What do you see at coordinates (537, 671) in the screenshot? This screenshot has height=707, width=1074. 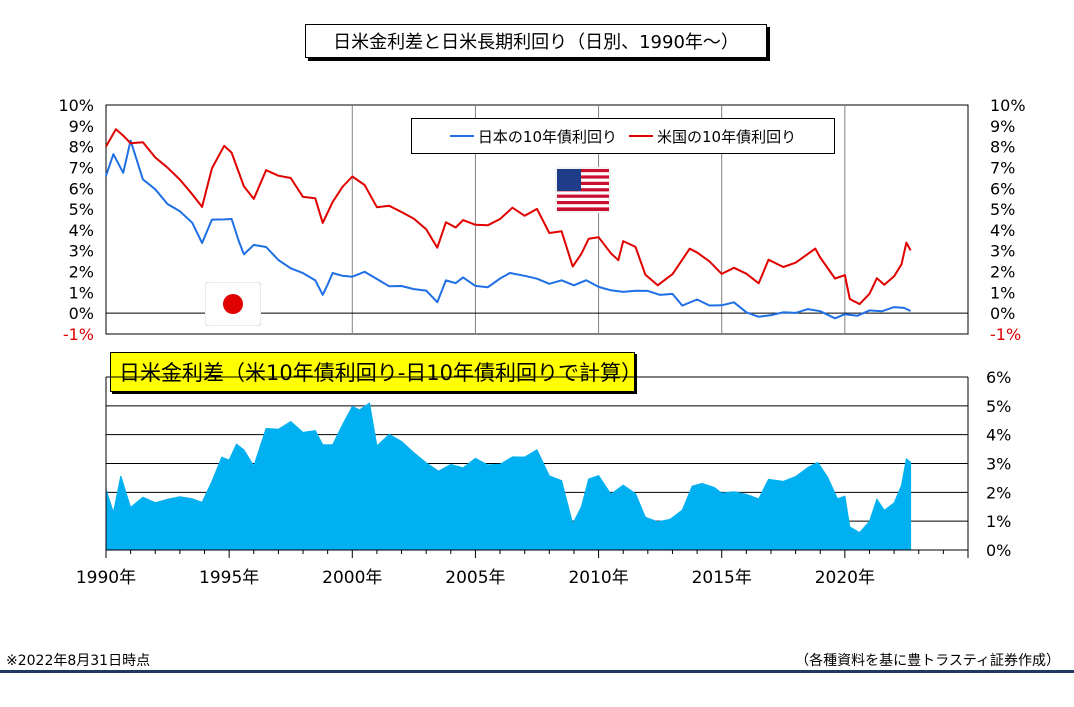 I see `bottom-divider` at bounding box center [537, 671].